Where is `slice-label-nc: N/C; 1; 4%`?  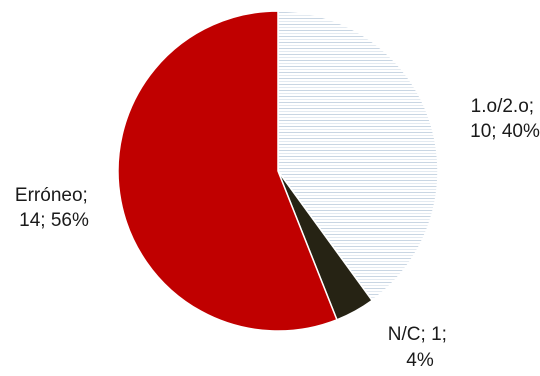
slice-label-nc: N/C; 1; 4% is located at coordinates (420, 347).